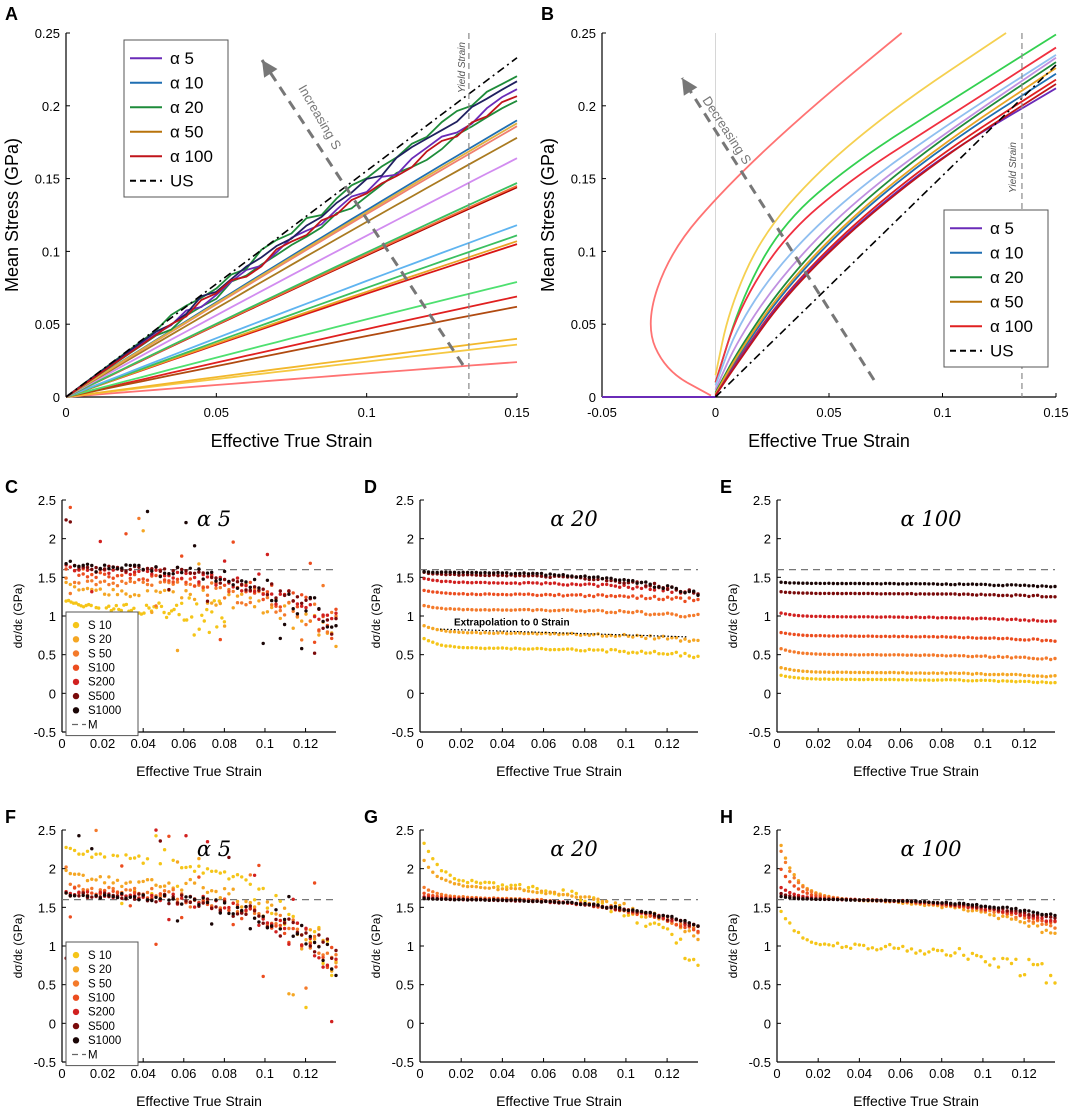 The height and width of the screenshot is (1106, 1072). Describe the element at coordinates (403, 1062) in the screenshot. I see `y-tick-label: -0.5` at that location.